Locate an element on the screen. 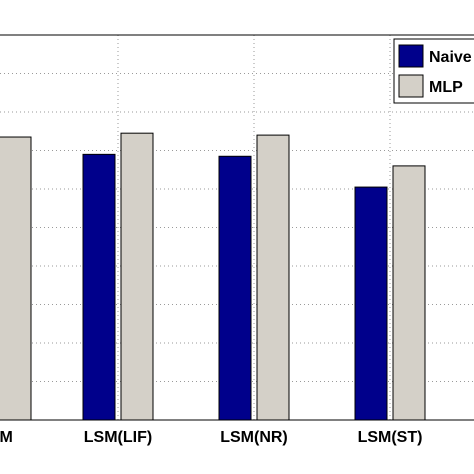  legend: Naive MLP is located at coordinates (433, 71).